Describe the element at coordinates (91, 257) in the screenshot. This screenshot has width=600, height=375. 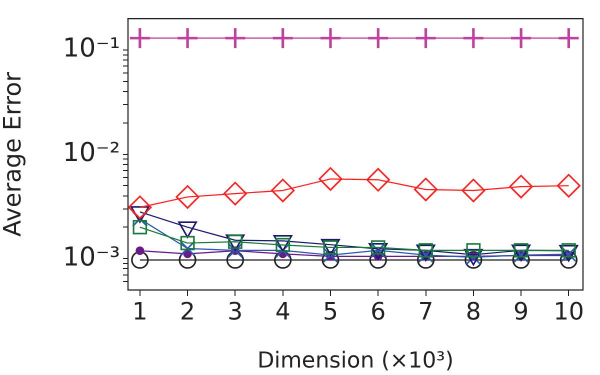
I see `y-tick-label: 10⁻³` at that location.